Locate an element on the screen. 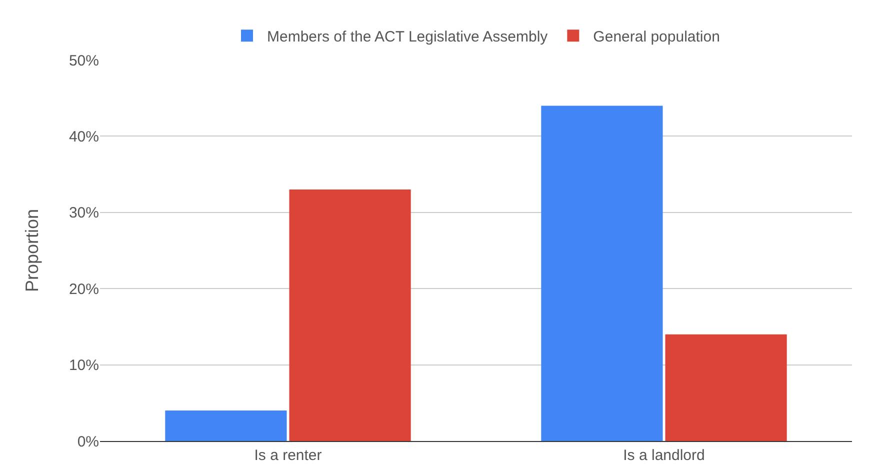 The image size is (877, 476). x-tick-label: Is a renter is located at coordinates (288, 455).